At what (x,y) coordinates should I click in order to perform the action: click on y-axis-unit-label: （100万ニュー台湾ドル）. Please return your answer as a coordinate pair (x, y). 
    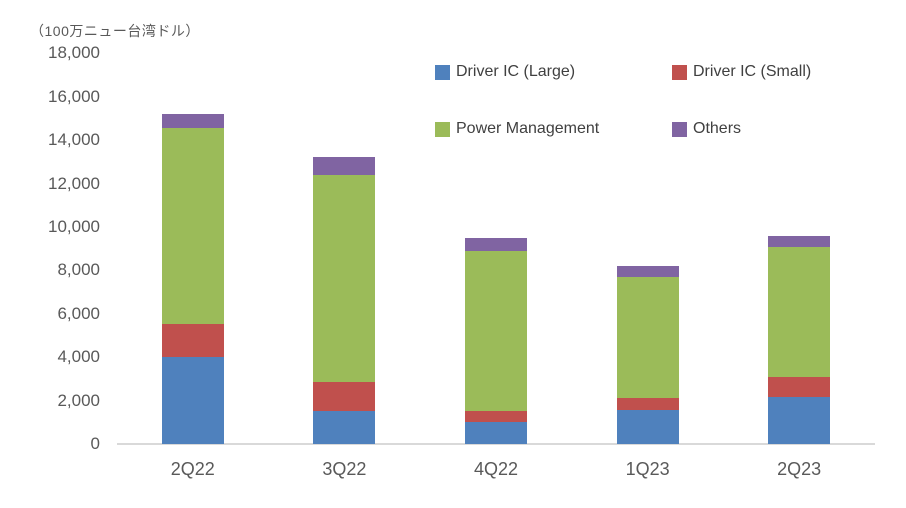
    Looking at the image, I should click on (115, 31).